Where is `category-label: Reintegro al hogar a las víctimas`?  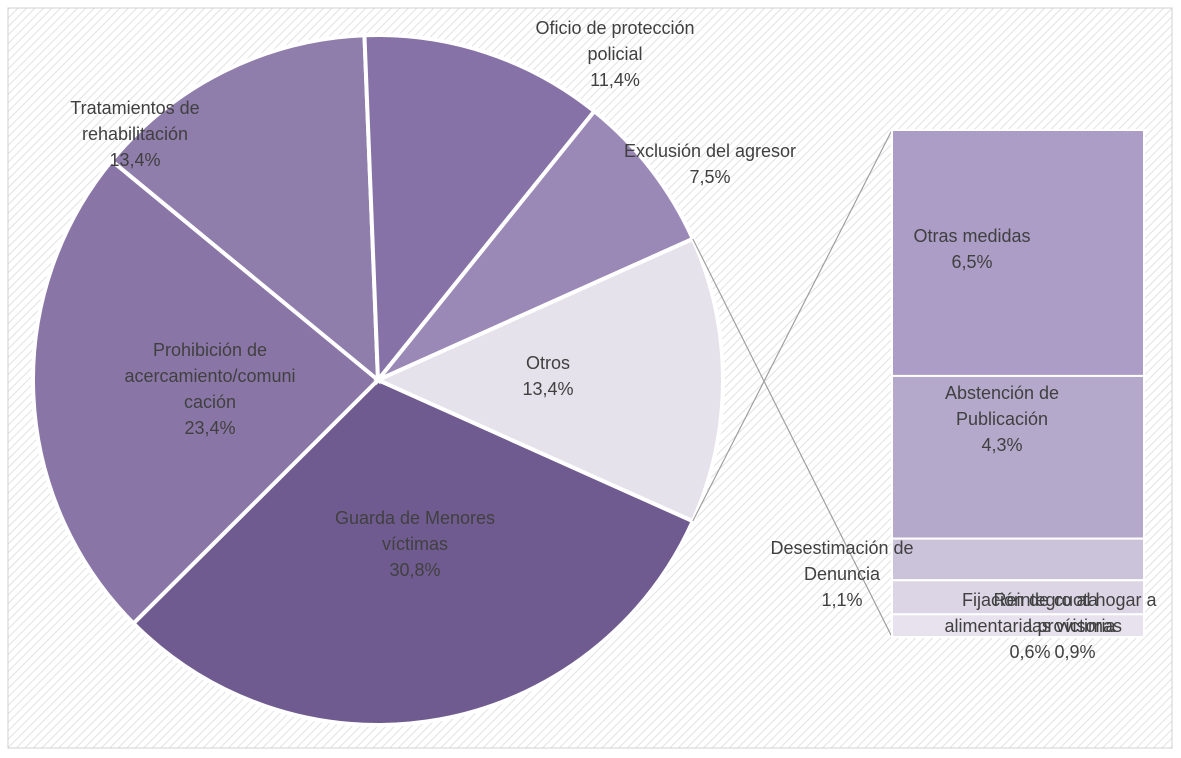
category-label: Reintegro al hogar a las víctimas is located at coordinates (1075, 613).